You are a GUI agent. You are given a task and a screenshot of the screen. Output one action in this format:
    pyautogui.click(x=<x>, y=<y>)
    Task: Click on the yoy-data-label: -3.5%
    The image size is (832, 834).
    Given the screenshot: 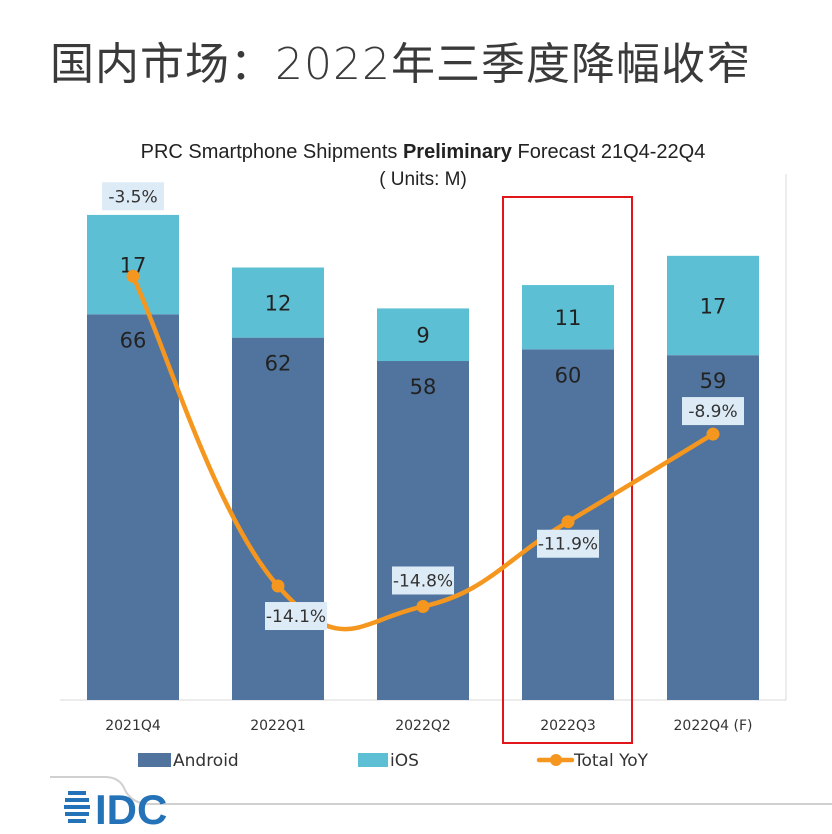 What is the action you would take?
    pyautogui.click(x=132, y=197)
    